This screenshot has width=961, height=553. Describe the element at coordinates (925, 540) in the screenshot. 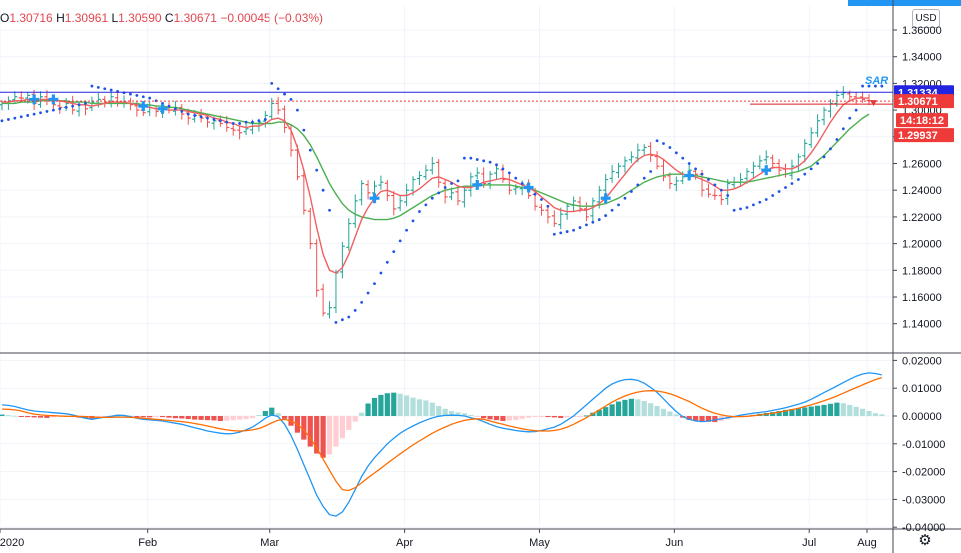

I see `settings-gear-icon: ⚙` at that location.